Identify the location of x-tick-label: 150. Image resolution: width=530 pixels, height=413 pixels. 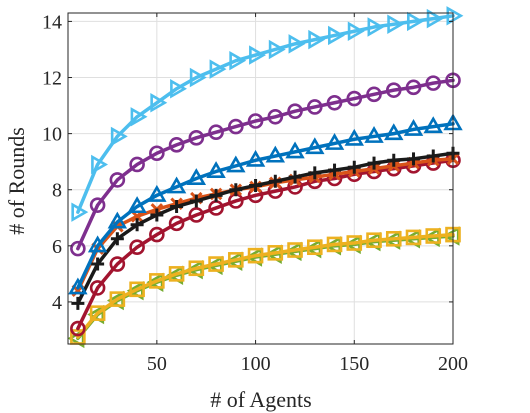
(354, 364).